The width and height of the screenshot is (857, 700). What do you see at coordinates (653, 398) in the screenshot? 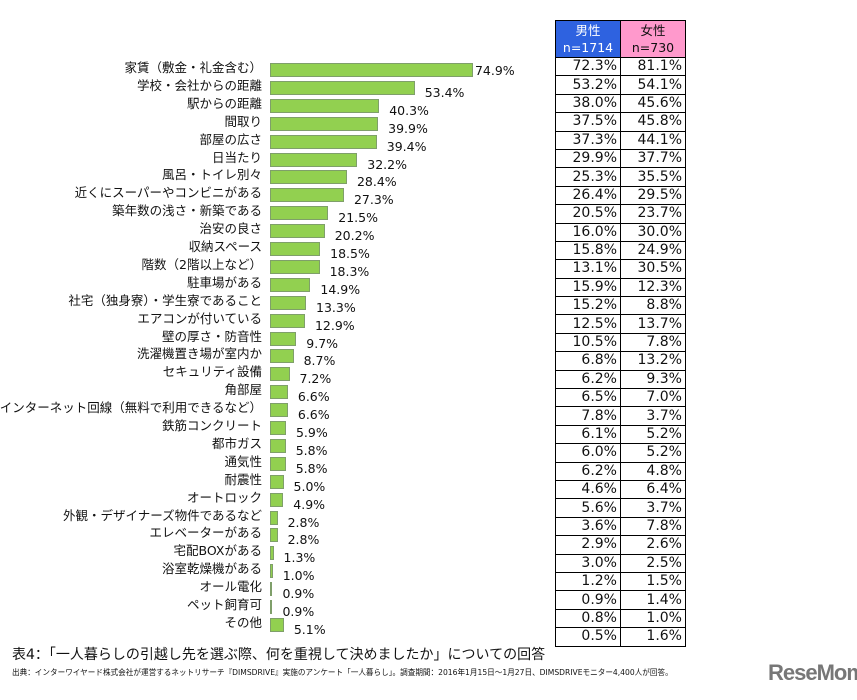
I see `female-value: 7.0%` at bounding box center [653, 398].